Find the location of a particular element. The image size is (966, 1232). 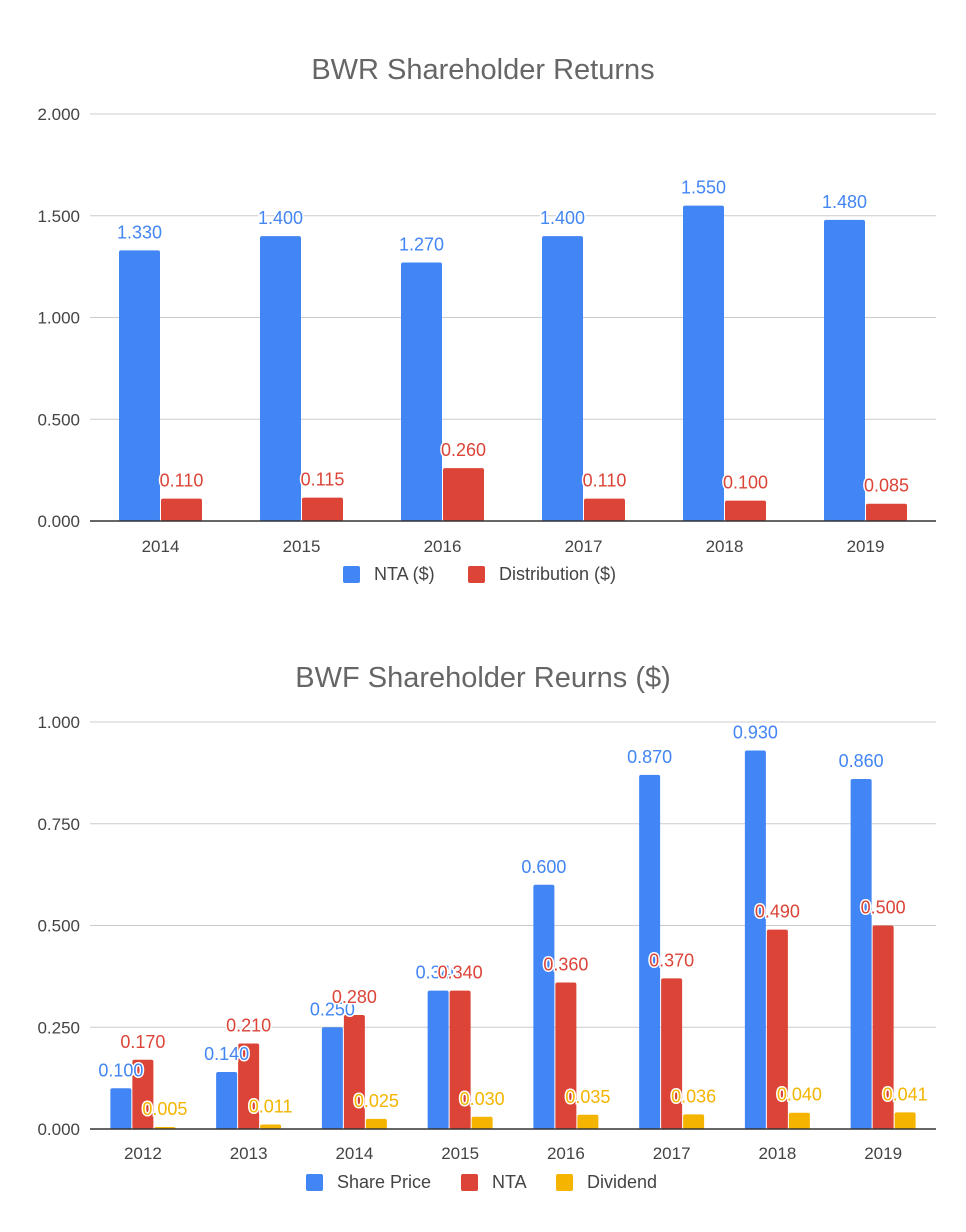

data-label: 0.930 is located at coordinates (755, 732).